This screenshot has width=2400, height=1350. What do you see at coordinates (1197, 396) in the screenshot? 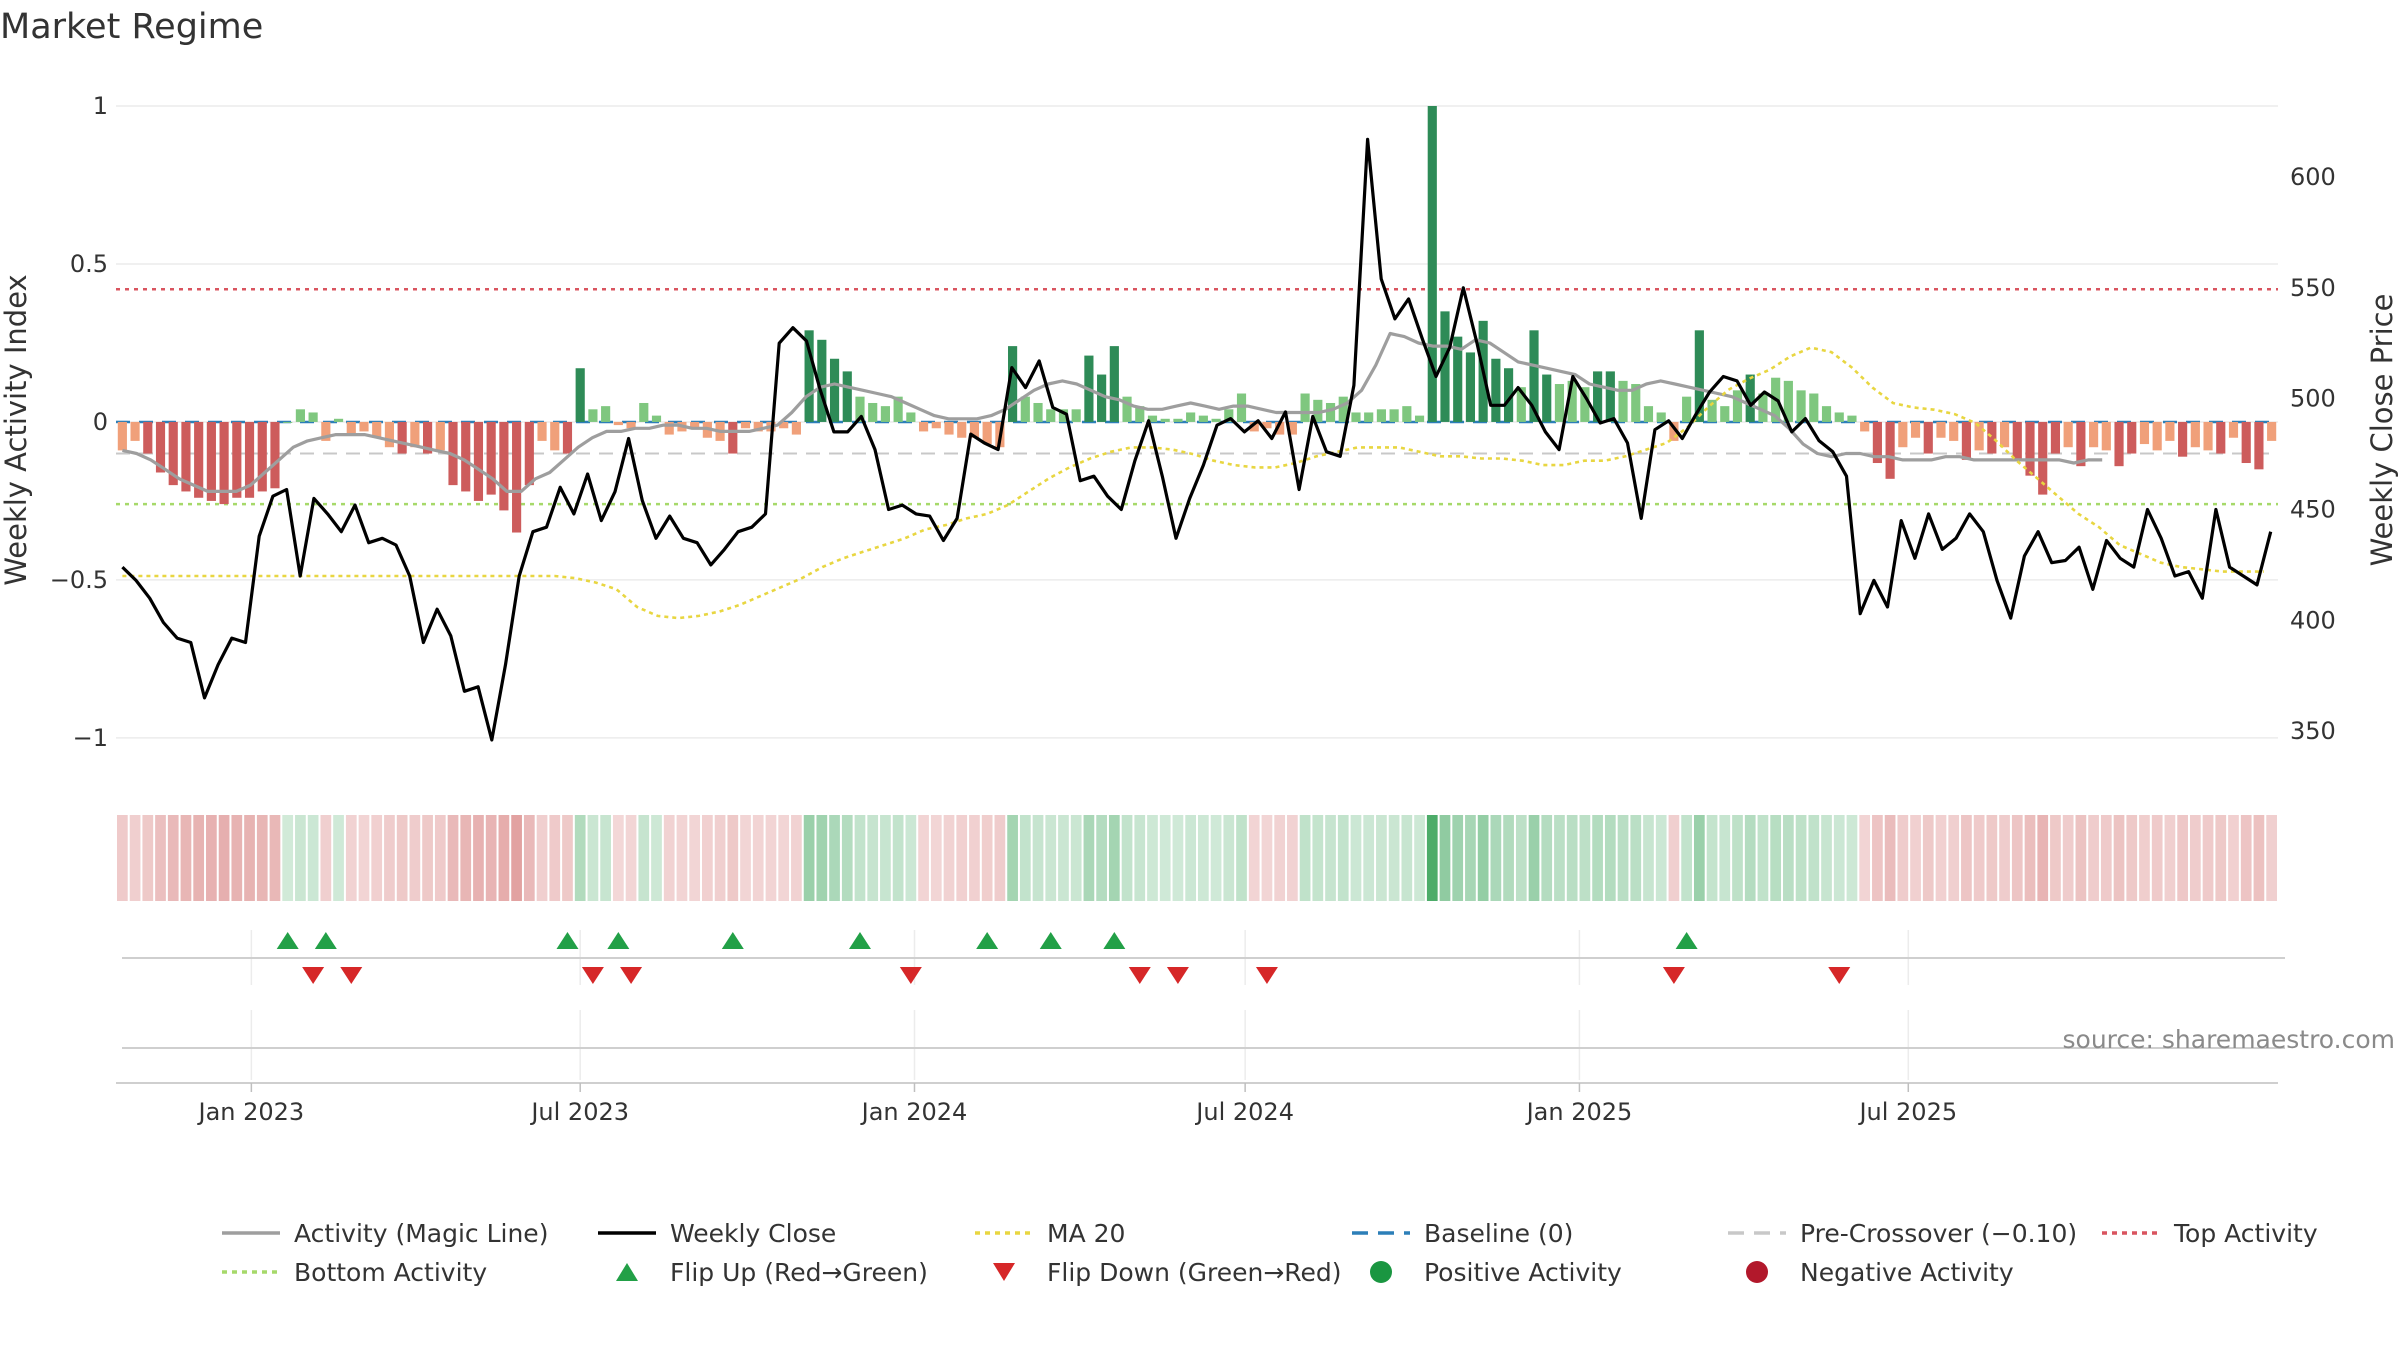
I see `reference-lines` at bounding box center [1197, 396].